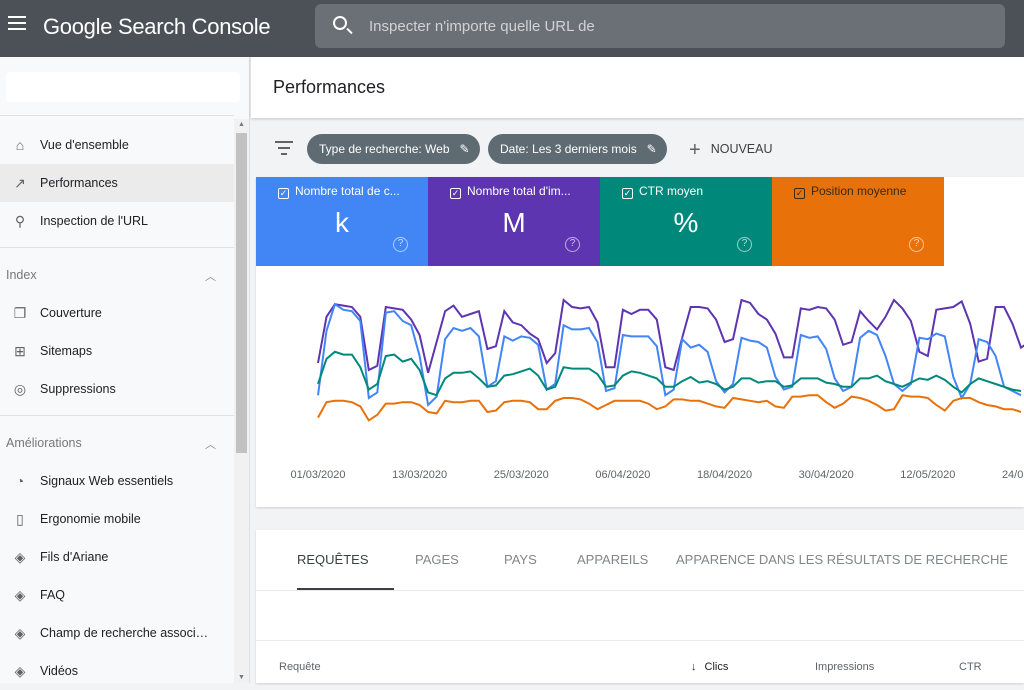 This screenshot has height=690, width=1024. Describe the element at coordinates (284, 150) in the screenshot. I see `filter-icon` at that location.